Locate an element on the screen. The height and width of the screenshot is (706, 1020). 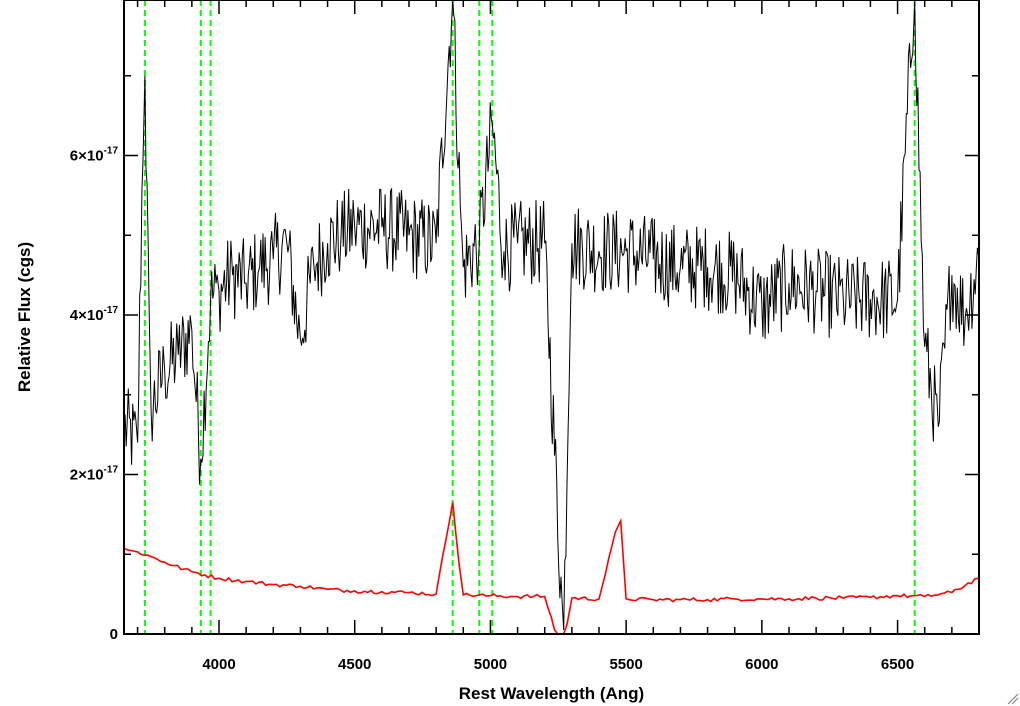
y-axis-label: Relative Flux (cgs) is located at coordinates (24, 317).